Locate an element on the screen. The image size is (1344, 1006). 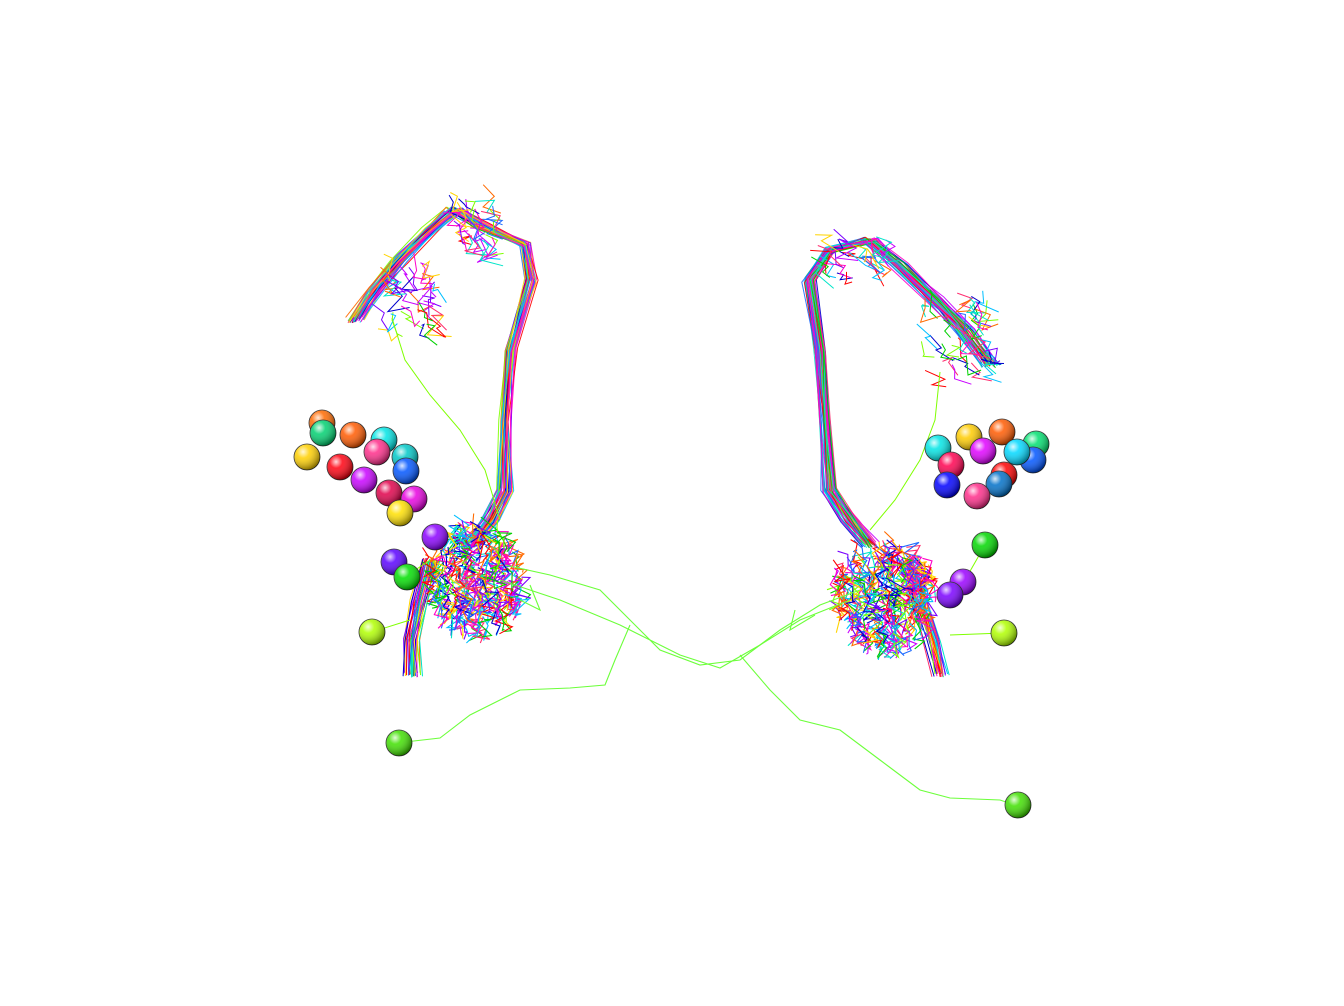
right-hemisphere-axon-bundle is located at coordinates (903, 453).